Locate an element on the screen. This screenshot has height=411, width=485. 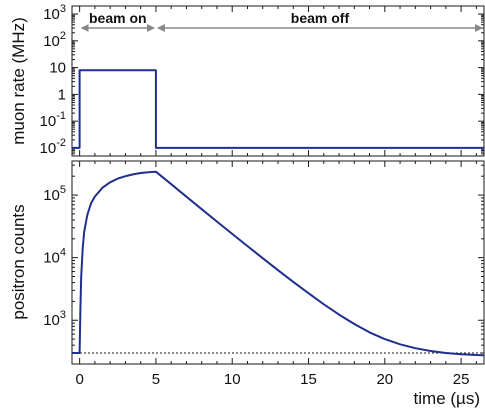
beam-on-label: beam on is located at coordinates (118, 18).